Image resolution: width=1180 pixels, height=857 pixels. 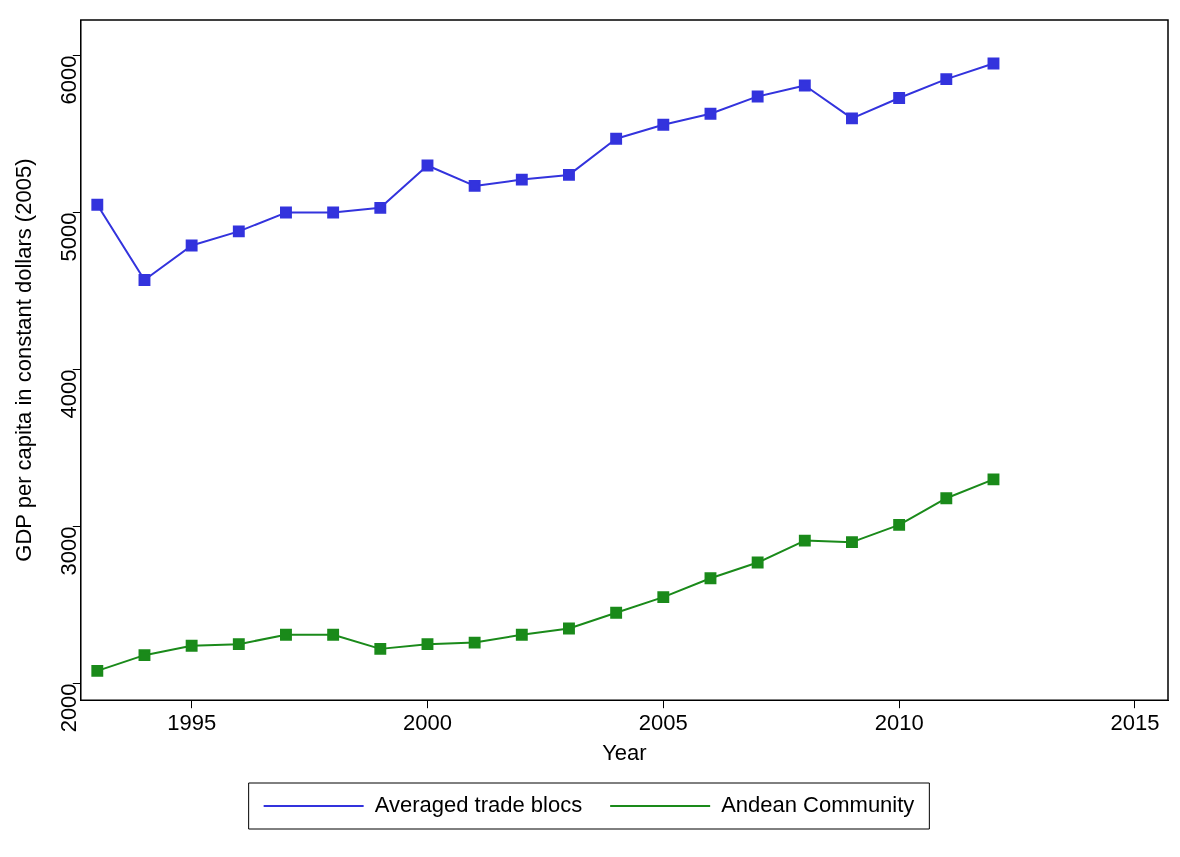 I want to click on y-axis-title: GDP per capita in constant dollars (2005), so click(x=24, y=360).